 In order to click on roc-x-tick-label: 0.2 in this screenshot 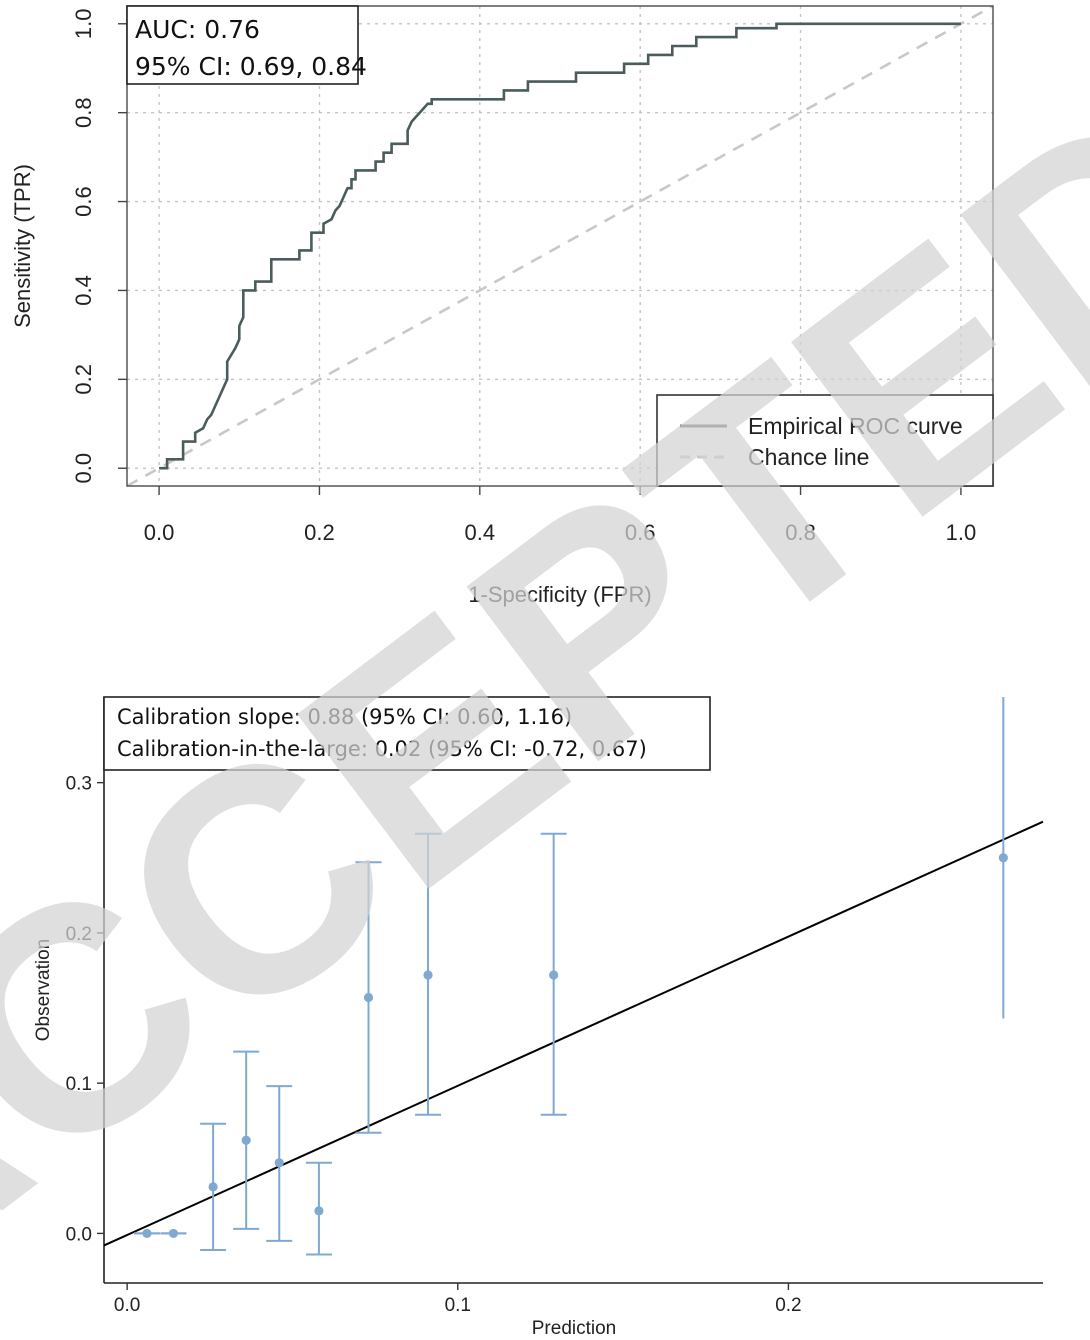, I will do `click(319, 532)`.